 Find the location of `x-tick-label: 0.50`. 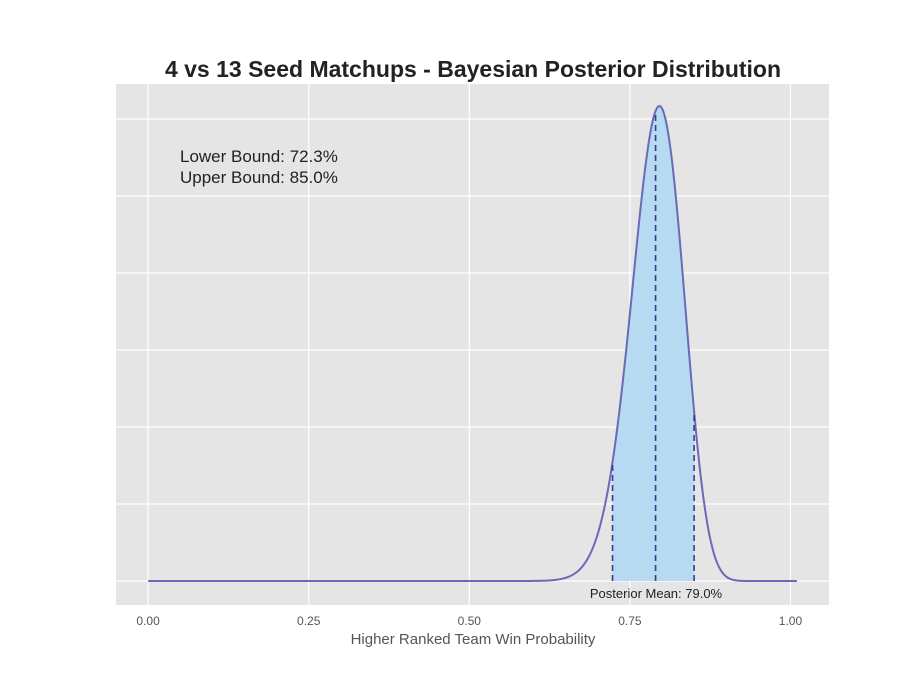

x-tick-label: 0.50 is located at coordinates (470, 621).